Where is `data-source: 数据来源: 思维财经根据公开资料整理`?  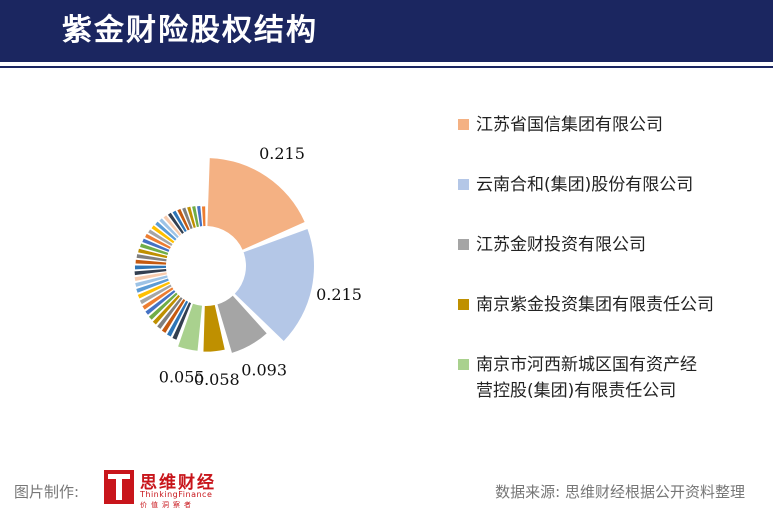
data-source: 数据来源: 思维财经根据公开资料整理 is located at coordinates (620, 492).